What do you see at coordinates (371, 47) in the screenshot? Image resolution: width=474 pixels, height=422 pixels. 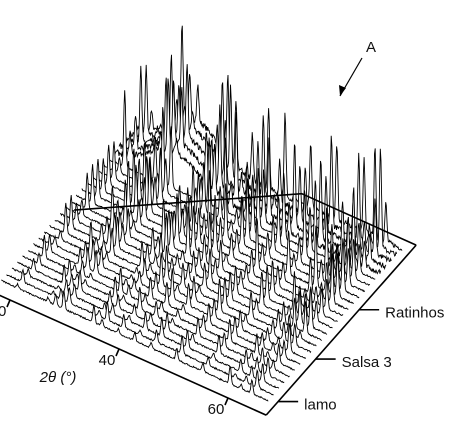 I see `annotation: A` at bounding box center [371, 47].